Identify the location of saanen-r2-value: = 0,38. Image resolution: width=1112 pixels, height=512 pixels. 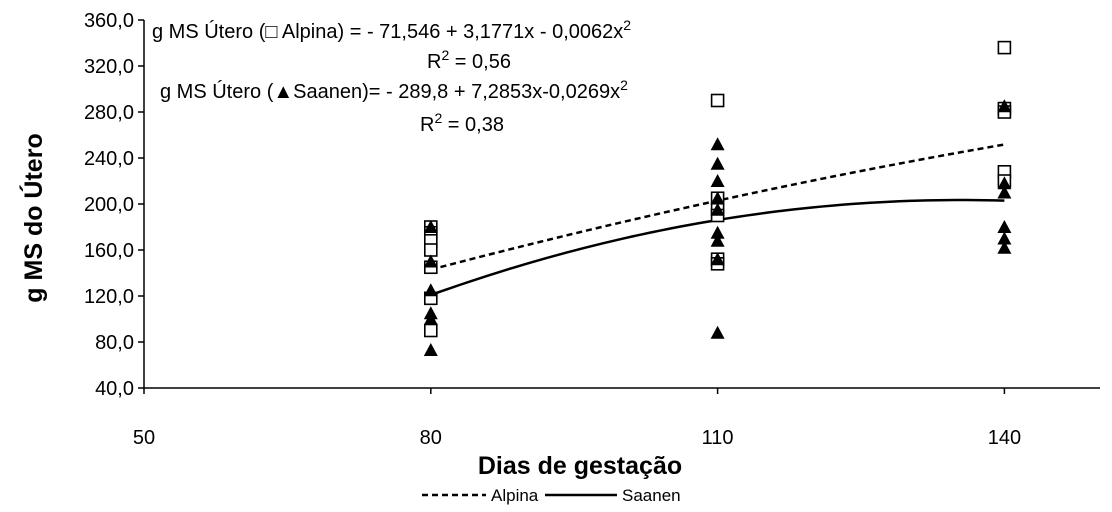
(473, 125).